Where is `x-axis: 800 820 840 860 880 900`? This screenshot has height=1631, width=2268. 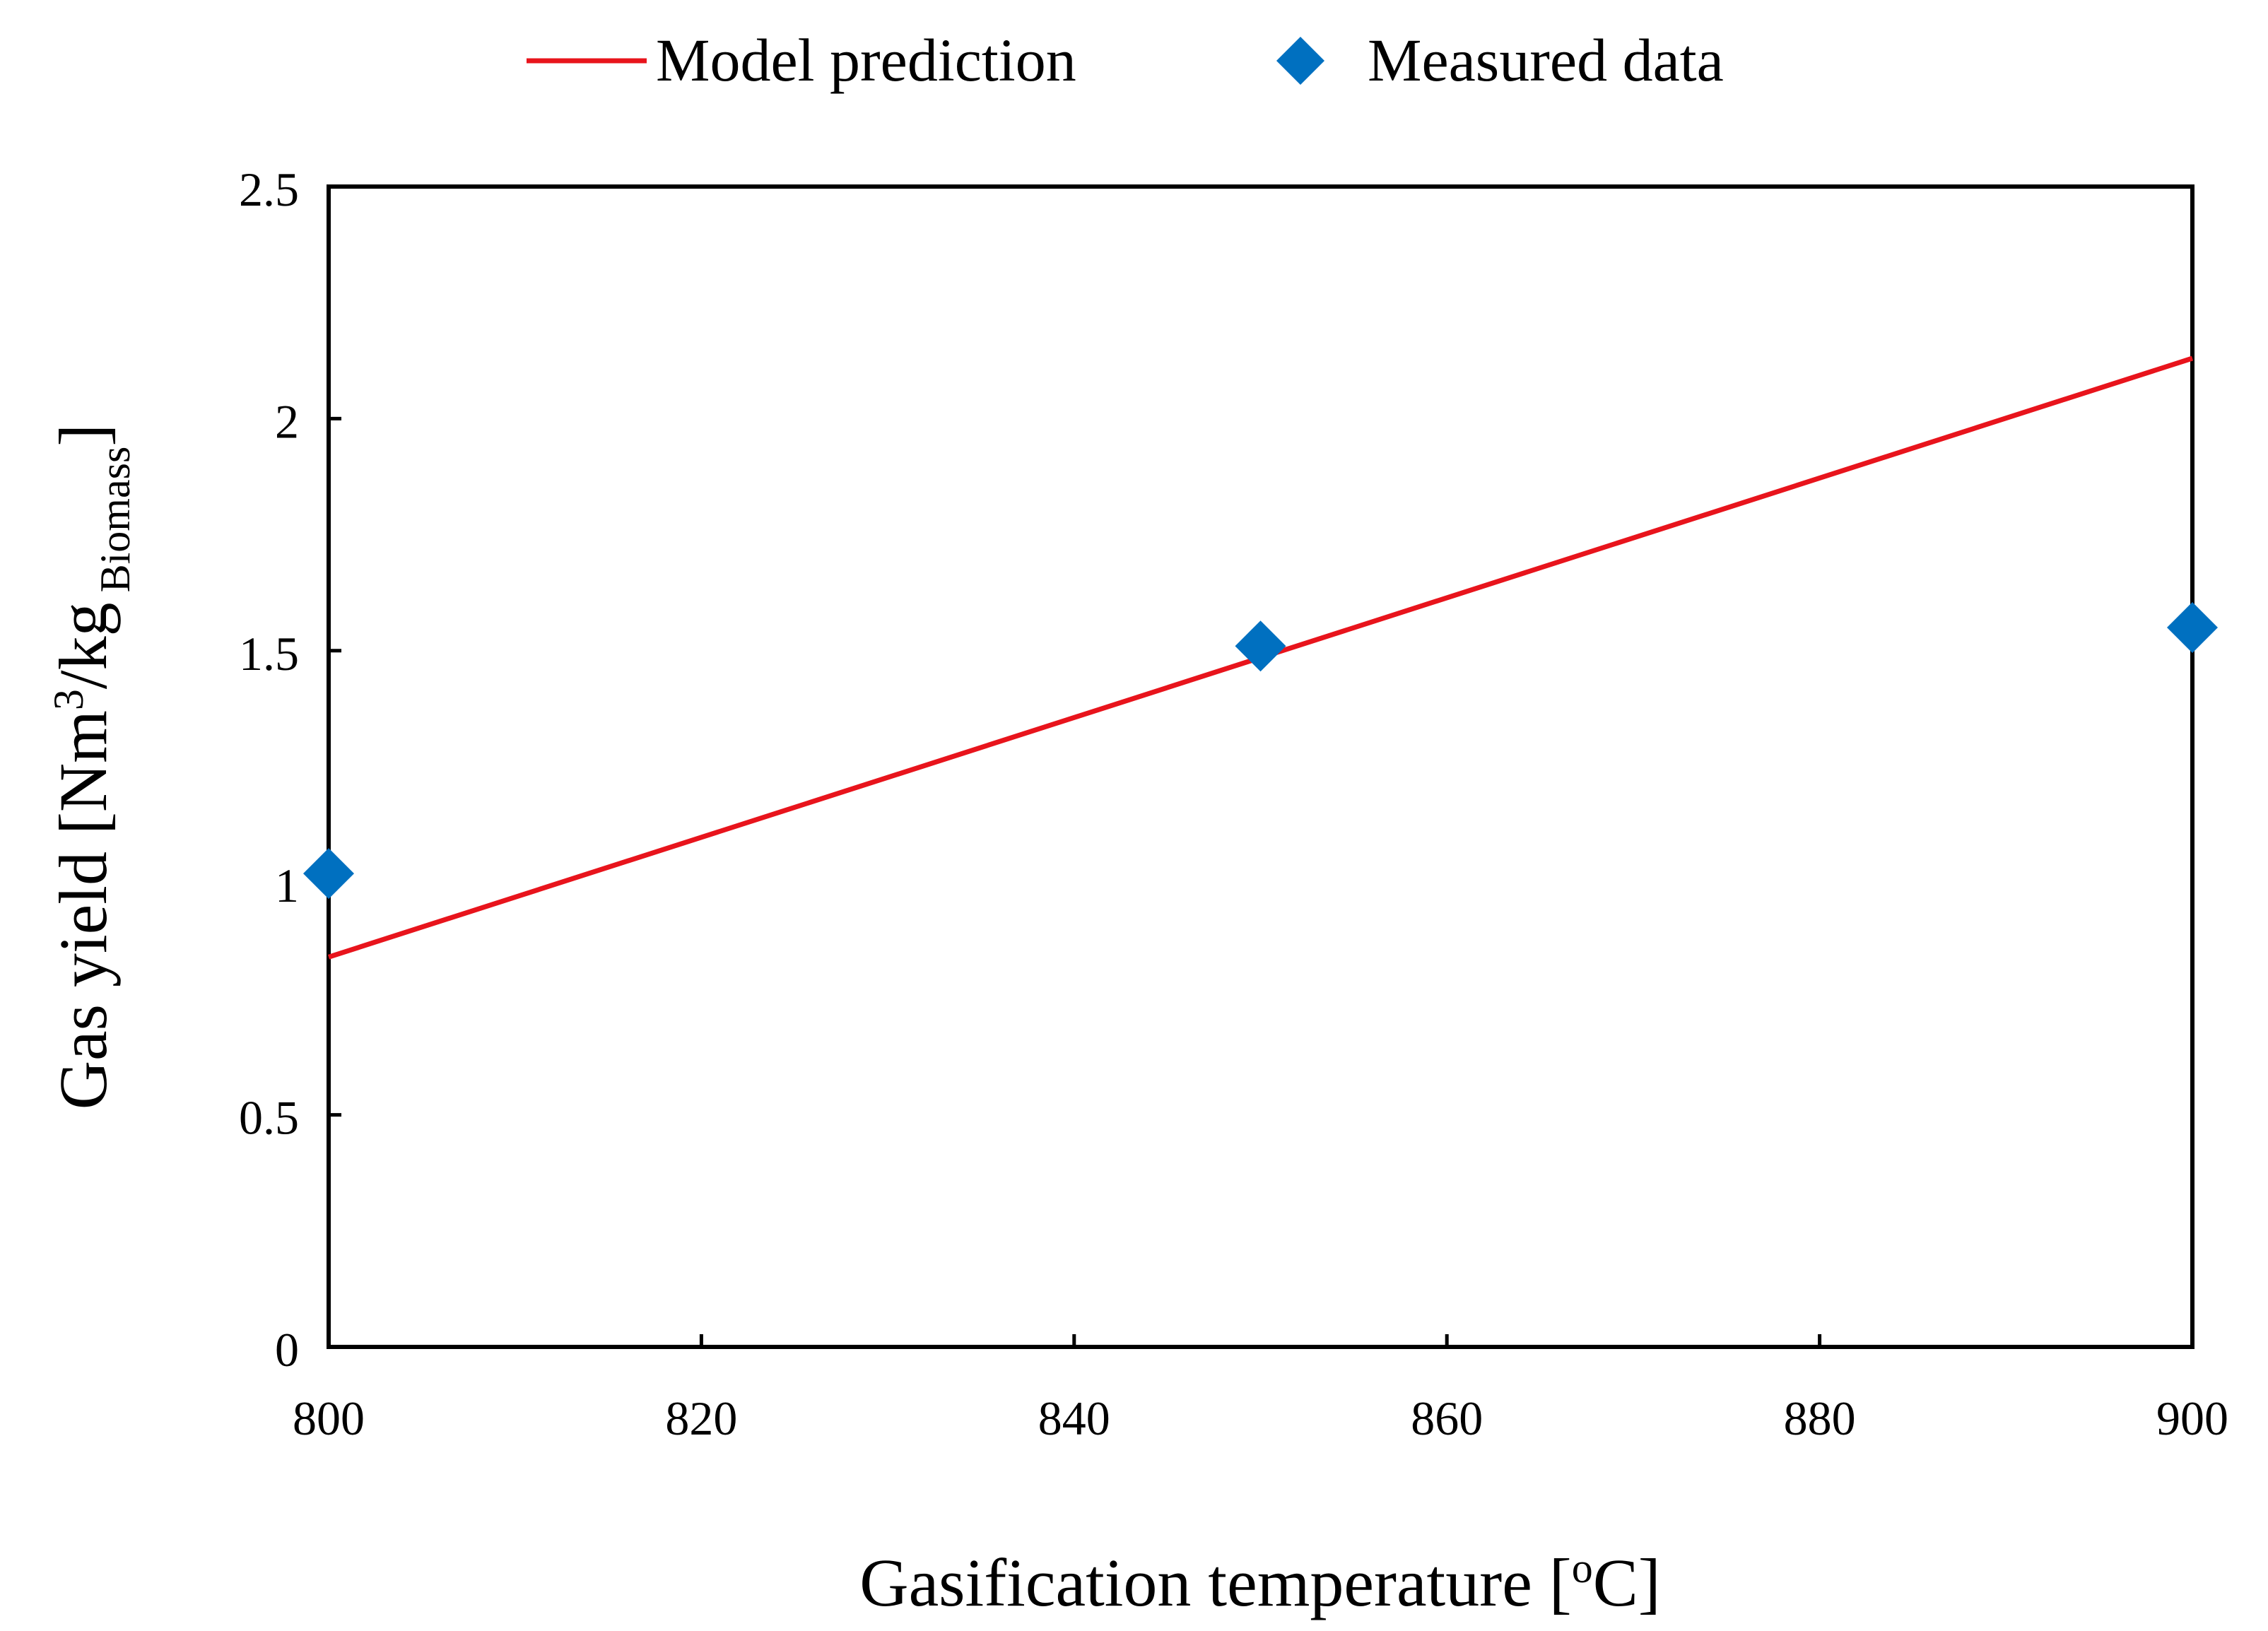
x-axis: 800 820 840 860 880 900 is located at coordinates (1260, 1390).